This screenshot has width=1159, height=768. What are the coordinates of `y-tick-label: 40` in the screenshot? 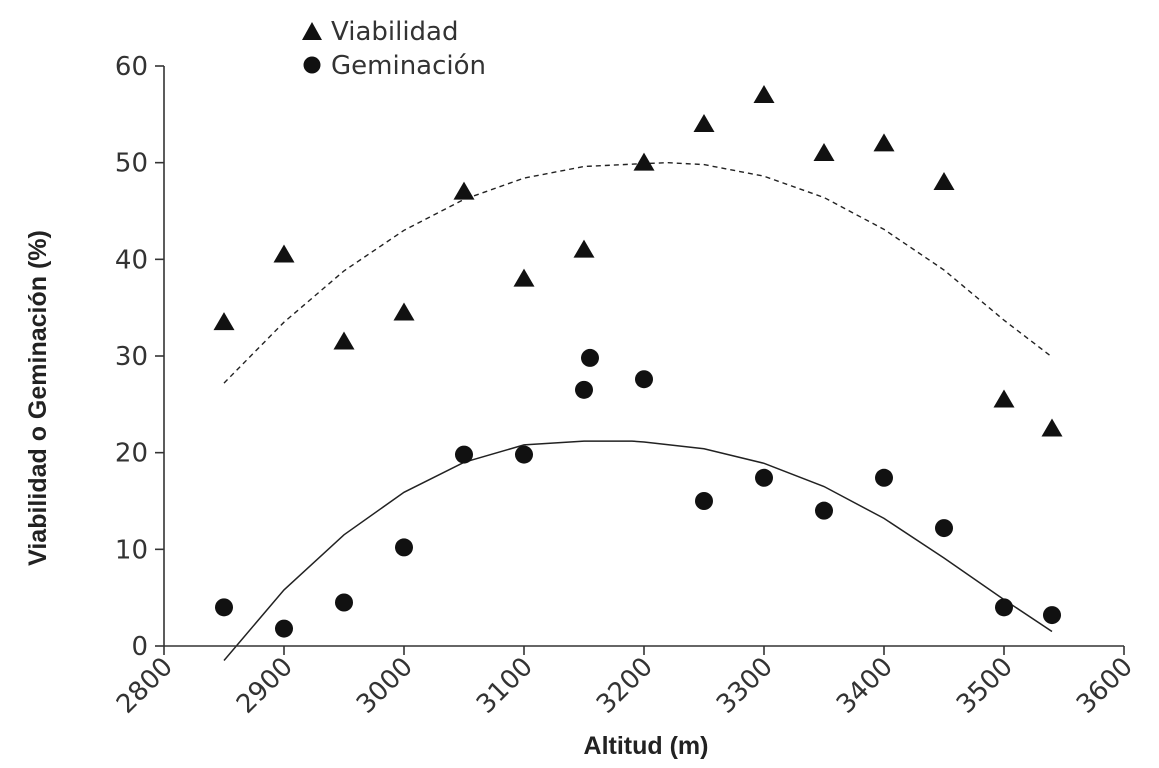 It's located at (131, 260).